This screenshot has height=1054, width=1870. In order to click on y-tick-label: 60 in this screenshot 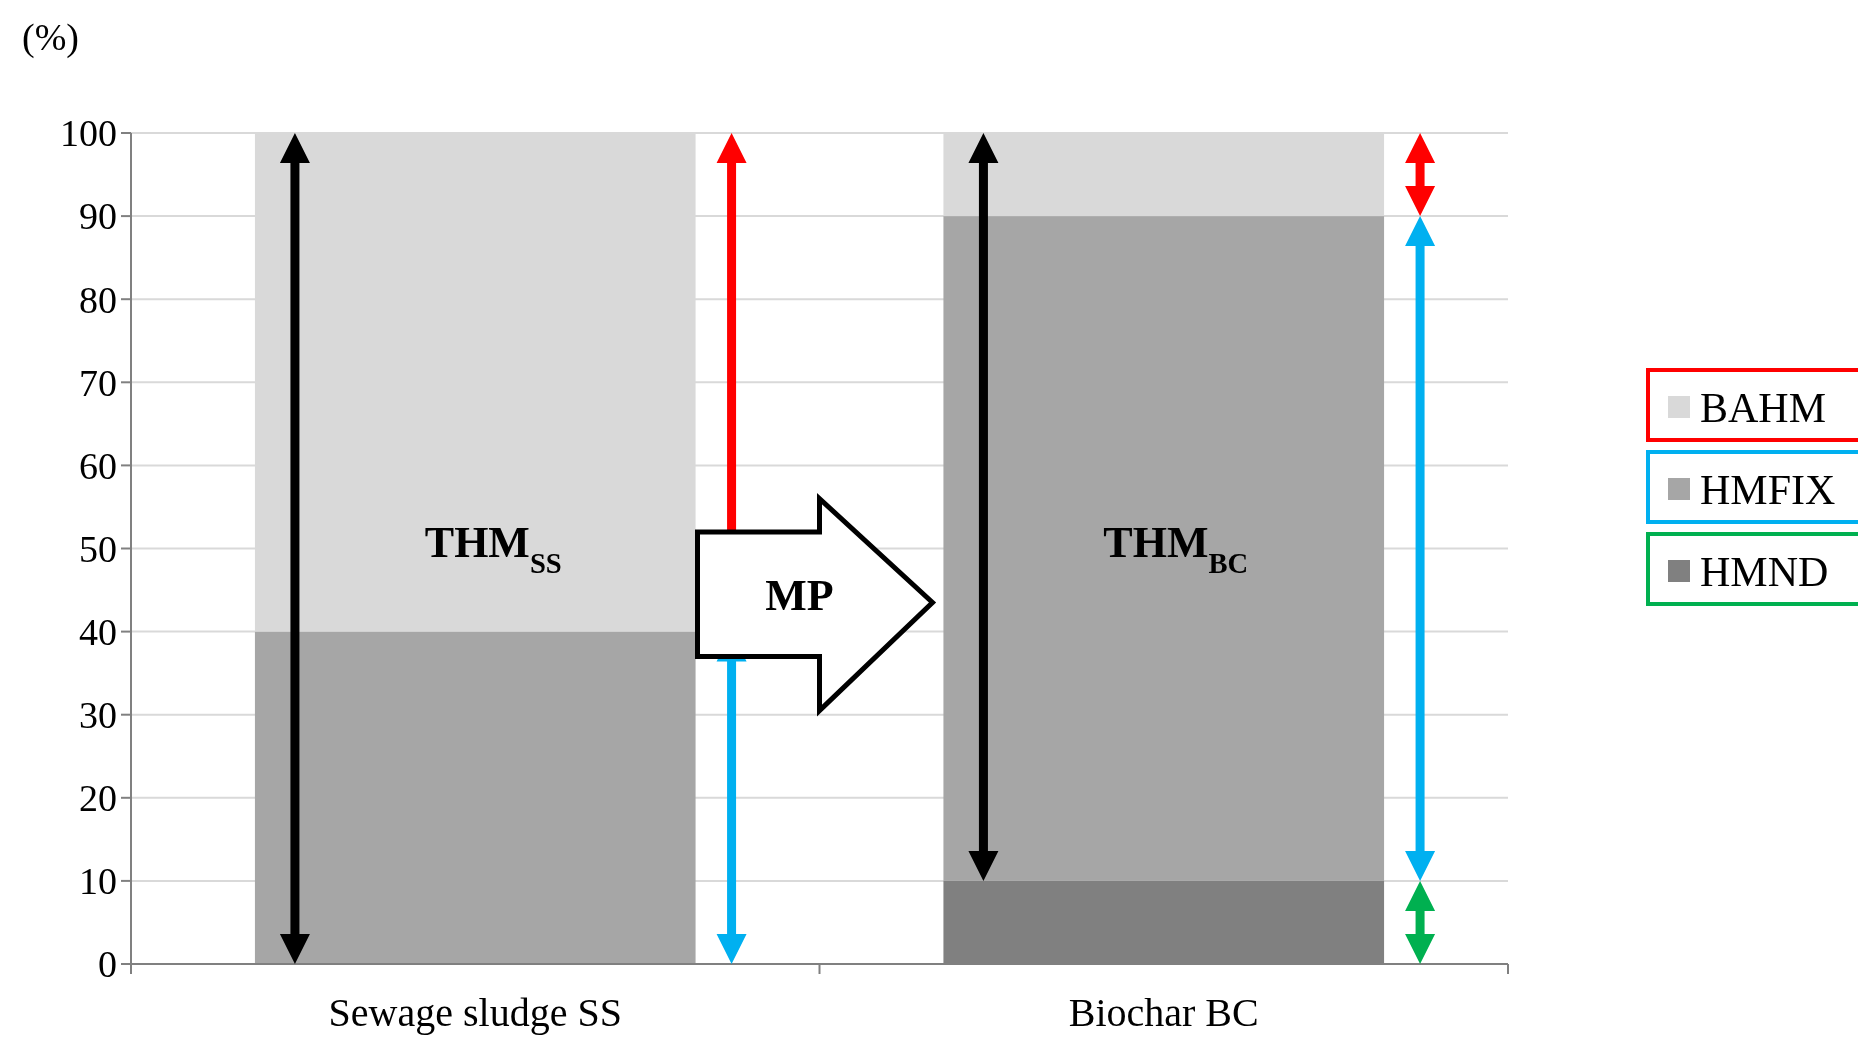, I will do `click(98, 465)`.